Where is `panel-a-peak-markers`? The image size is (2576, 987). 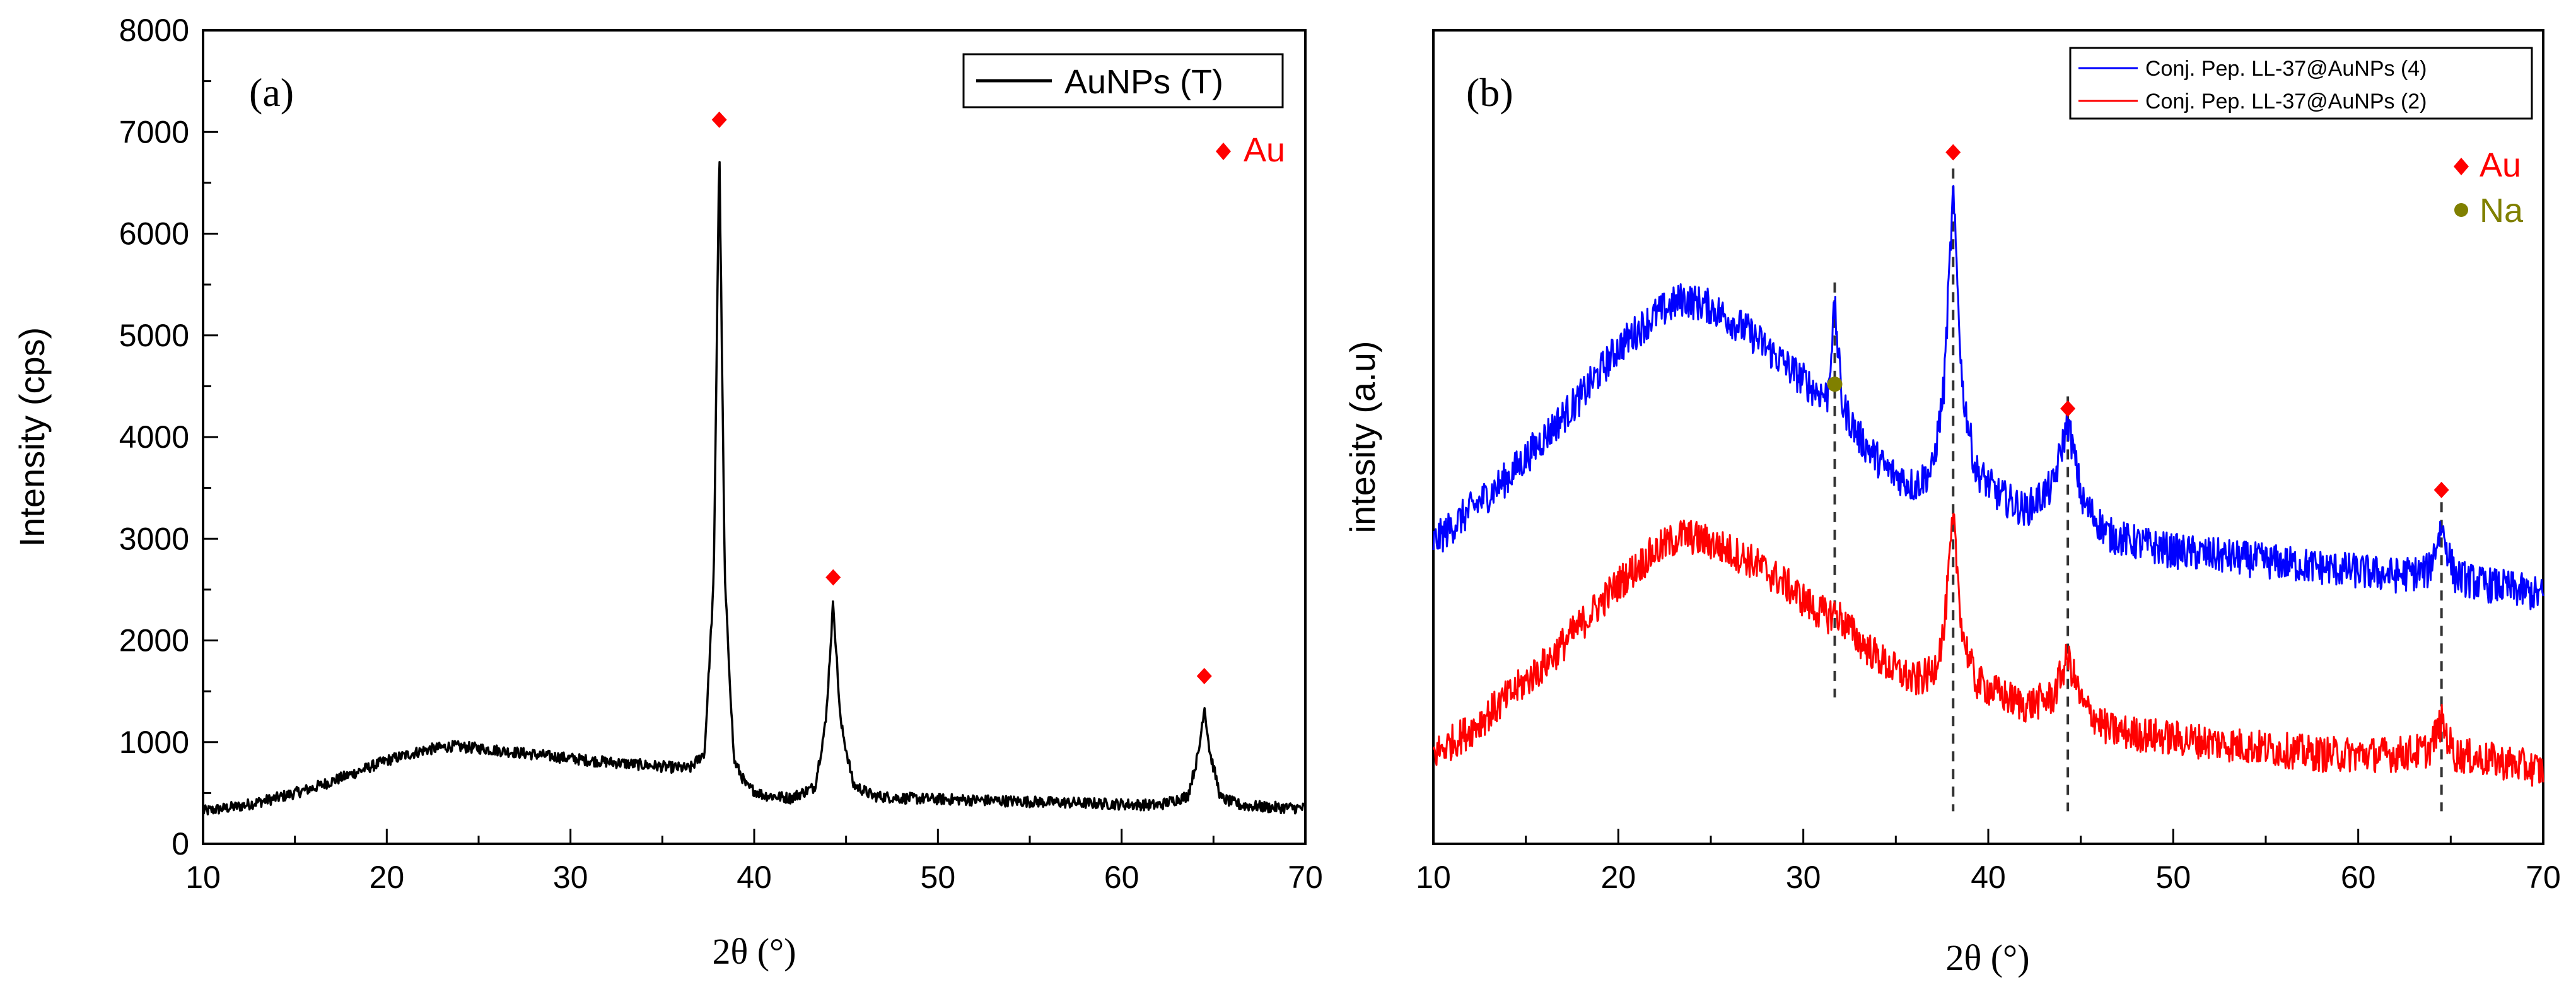 panel-a-peak-markers is located at coordinates (962, 397).